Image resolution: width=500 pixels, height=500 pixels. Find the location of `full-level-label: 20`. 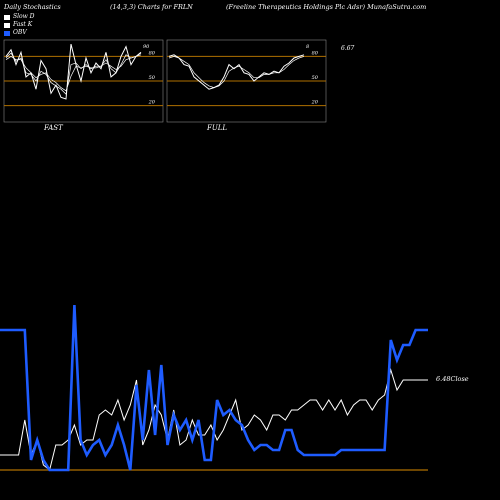

full-level-label: 20 is located at coordinates (315, 103).